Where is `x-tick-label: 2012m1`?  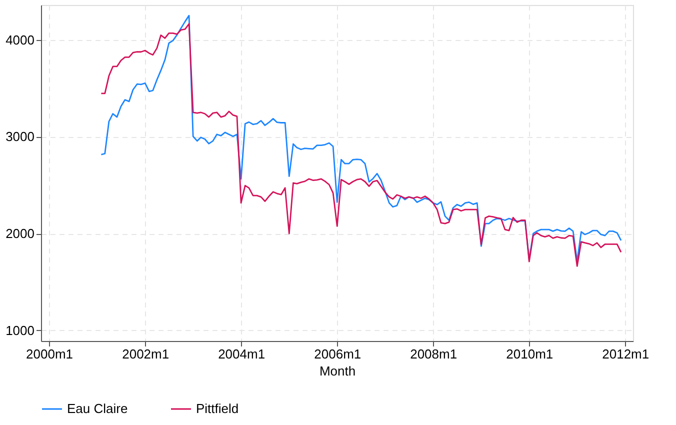
x-tick-label: 2012m1 is located at coordinates (626, 354).